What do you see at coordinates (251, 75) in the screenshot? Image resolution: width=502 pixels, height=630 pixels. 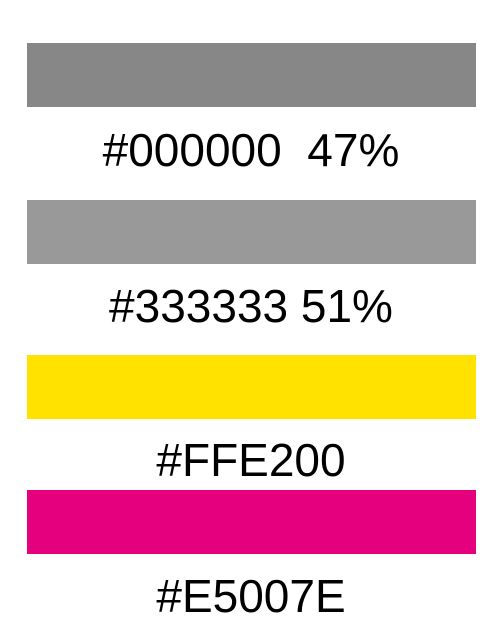 I see `color-swatch-gray-dark` at bounding box center [251, 75].